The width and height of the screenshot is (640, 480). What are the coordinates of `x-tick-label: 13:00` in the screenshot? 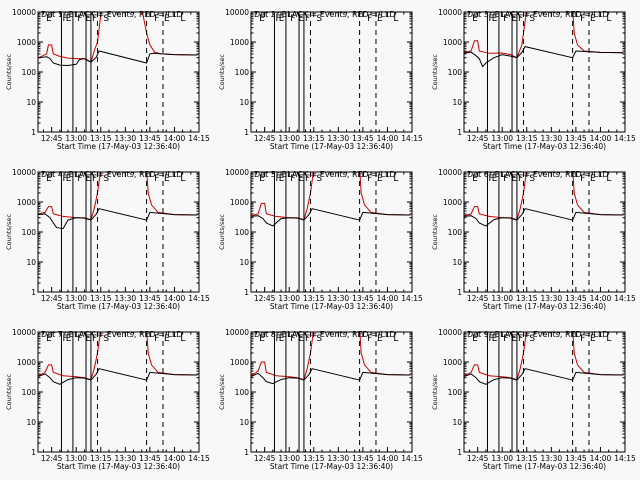 It's located at (502, 298).